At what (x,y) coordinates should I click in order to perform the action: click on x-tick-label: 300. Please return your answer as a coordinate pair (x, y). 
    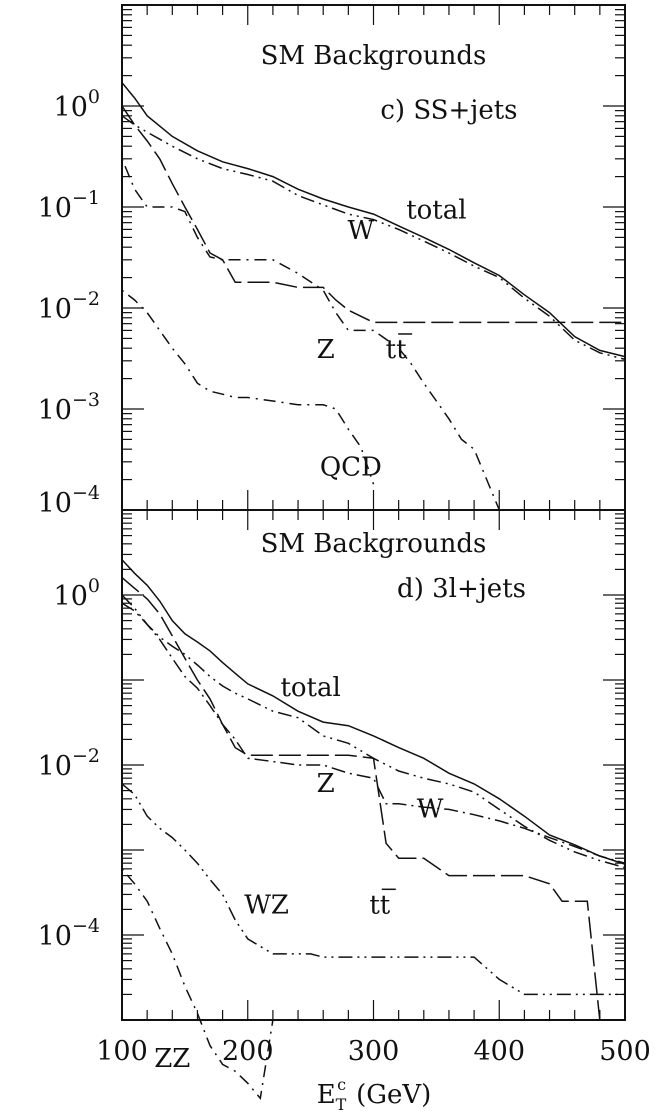
    Looking at the image, I should click on (374, 1051).